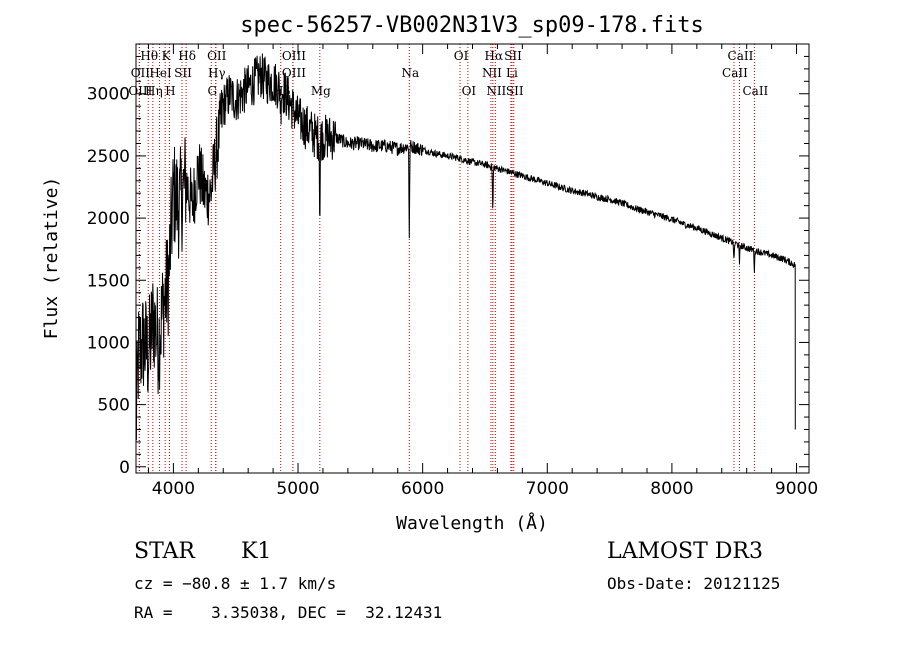 This screenshot has width=900, height=649. I want to click on line-label-2: Hδ, so click(187, 56).